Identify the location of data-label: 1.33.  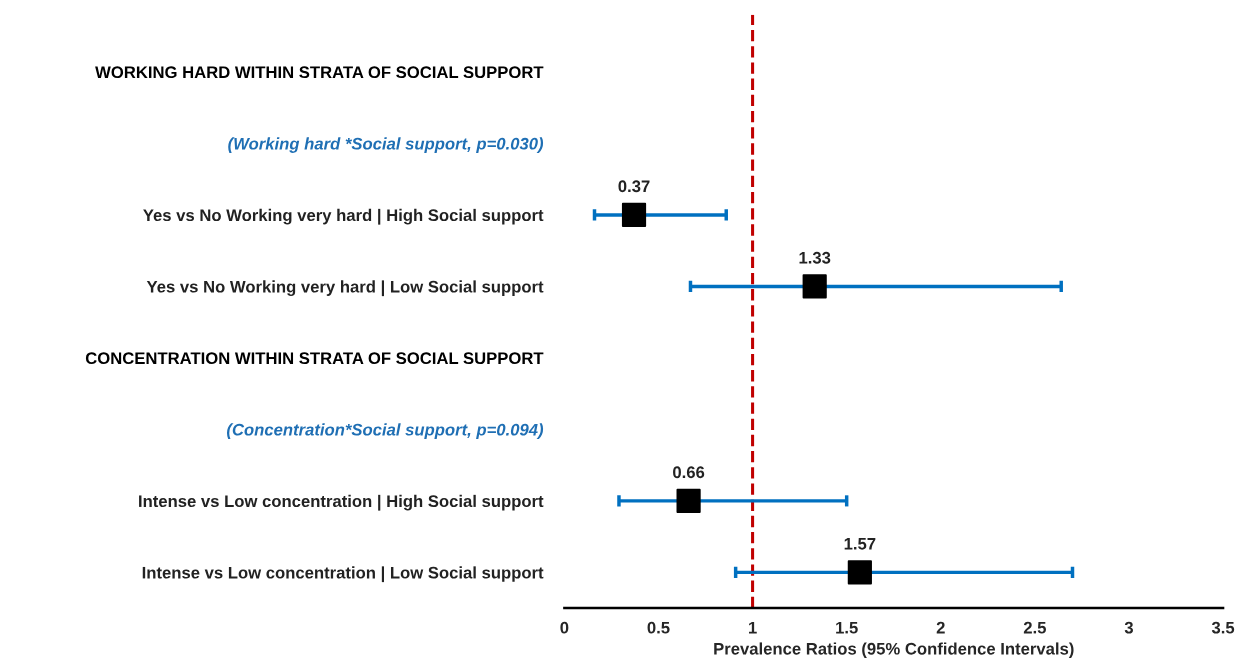
(815, 257).